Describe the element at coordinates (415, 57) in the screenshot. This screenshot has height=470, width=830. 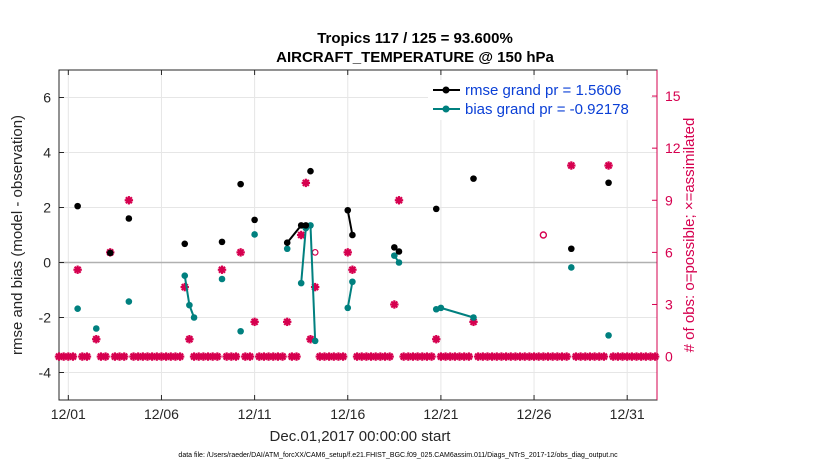
I see `chart-title-line2: AIRCRAFT_TEMPERATURE @ 150 hPa` at that location.